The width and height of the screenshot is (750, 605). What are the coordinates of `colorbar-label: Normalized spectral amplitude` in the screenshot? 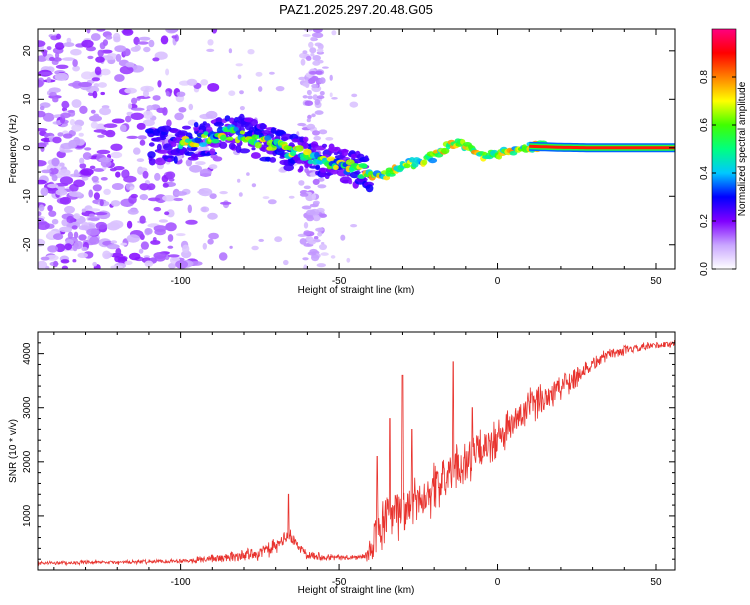 It's located at (742, 148).